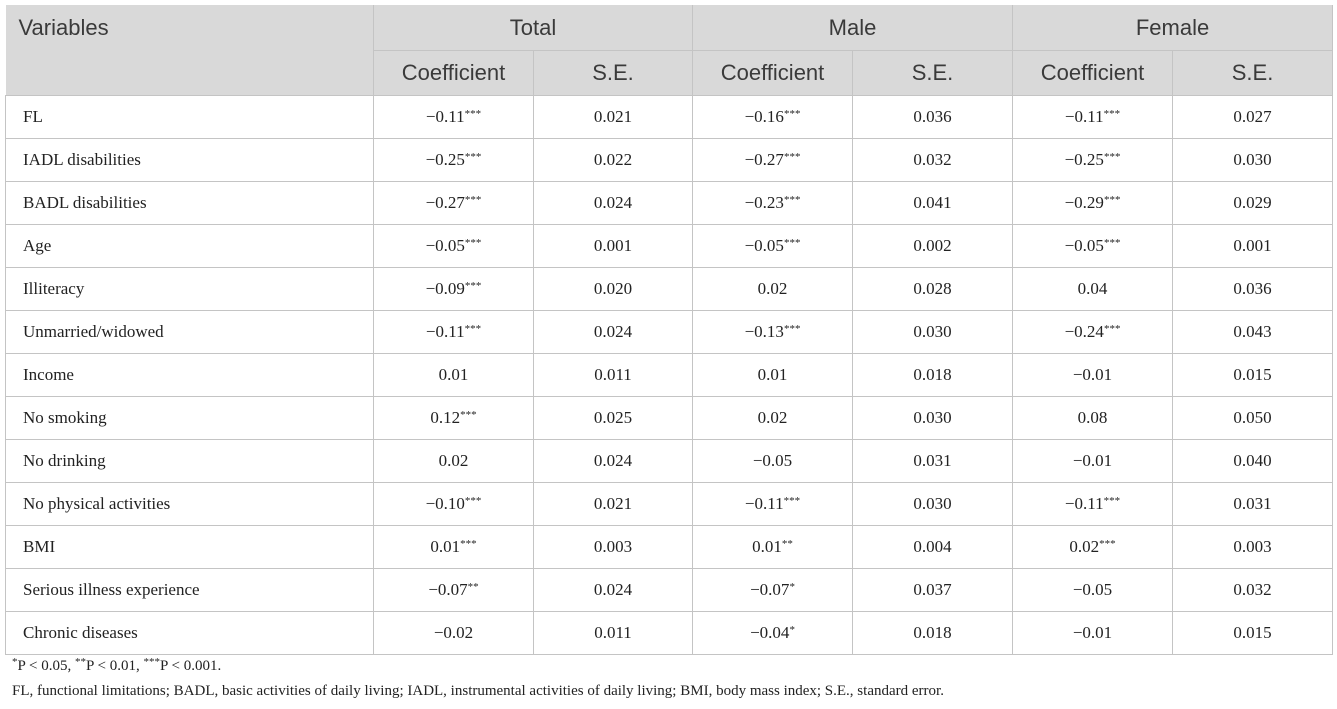  What do you see at coordinates (613, 547) in the screenshot?
I see `cell: 0.003` at bounding box center [613, 547].